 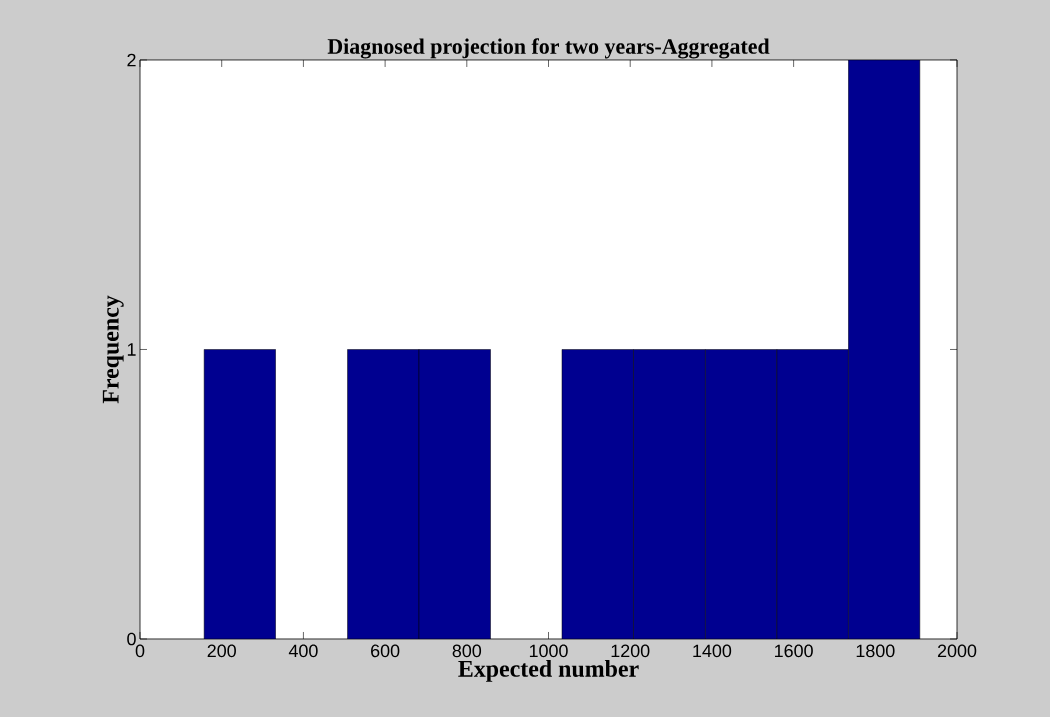 I want to click on x-tick-label: 2000, so click(x=957, y=651).